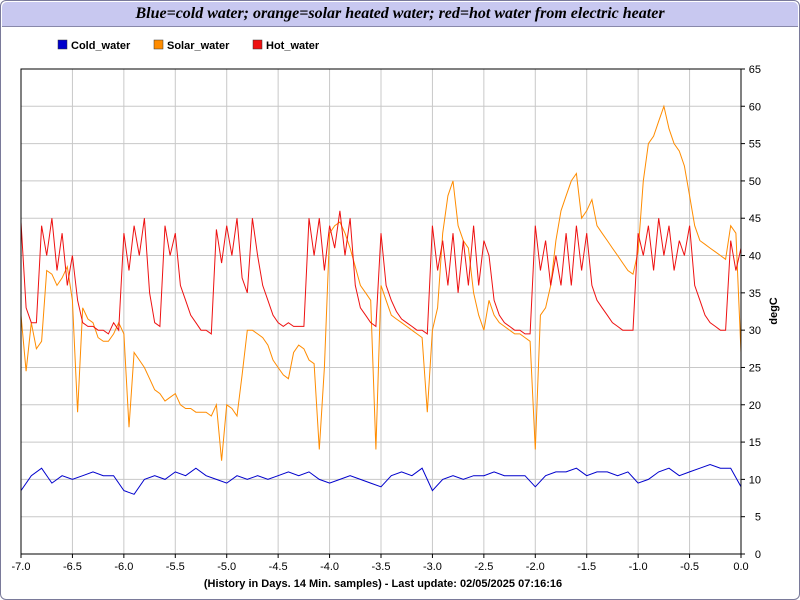  What do you see at coordinates (755, 443) in the screenshot?
I see `y-tick-label: 15` at bounding box center [755, 443].